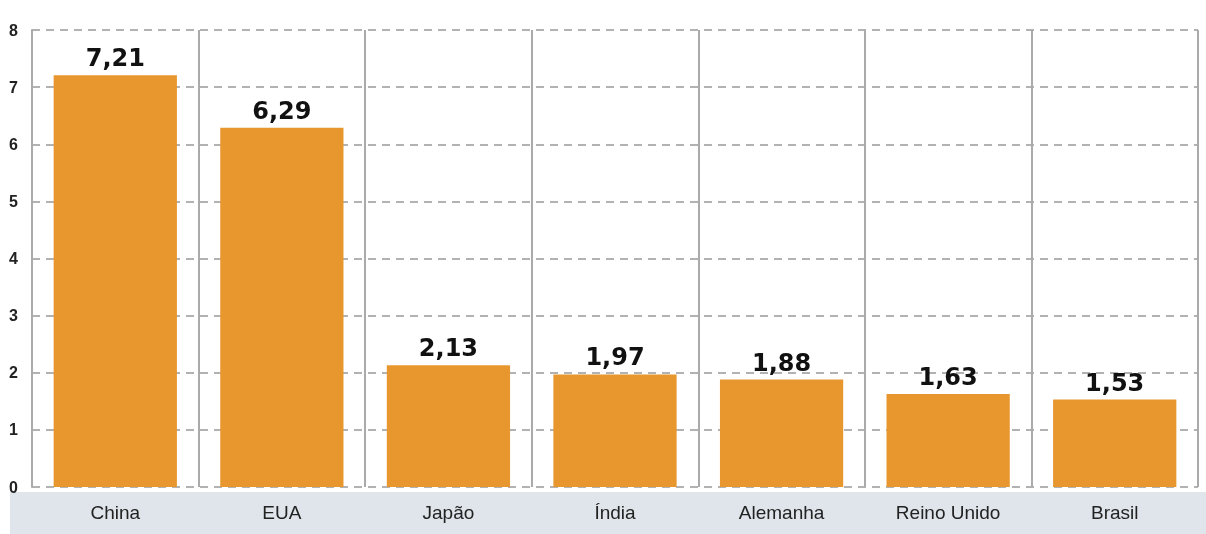  I want to click on y-tick-label: 6, so click(14, 144).